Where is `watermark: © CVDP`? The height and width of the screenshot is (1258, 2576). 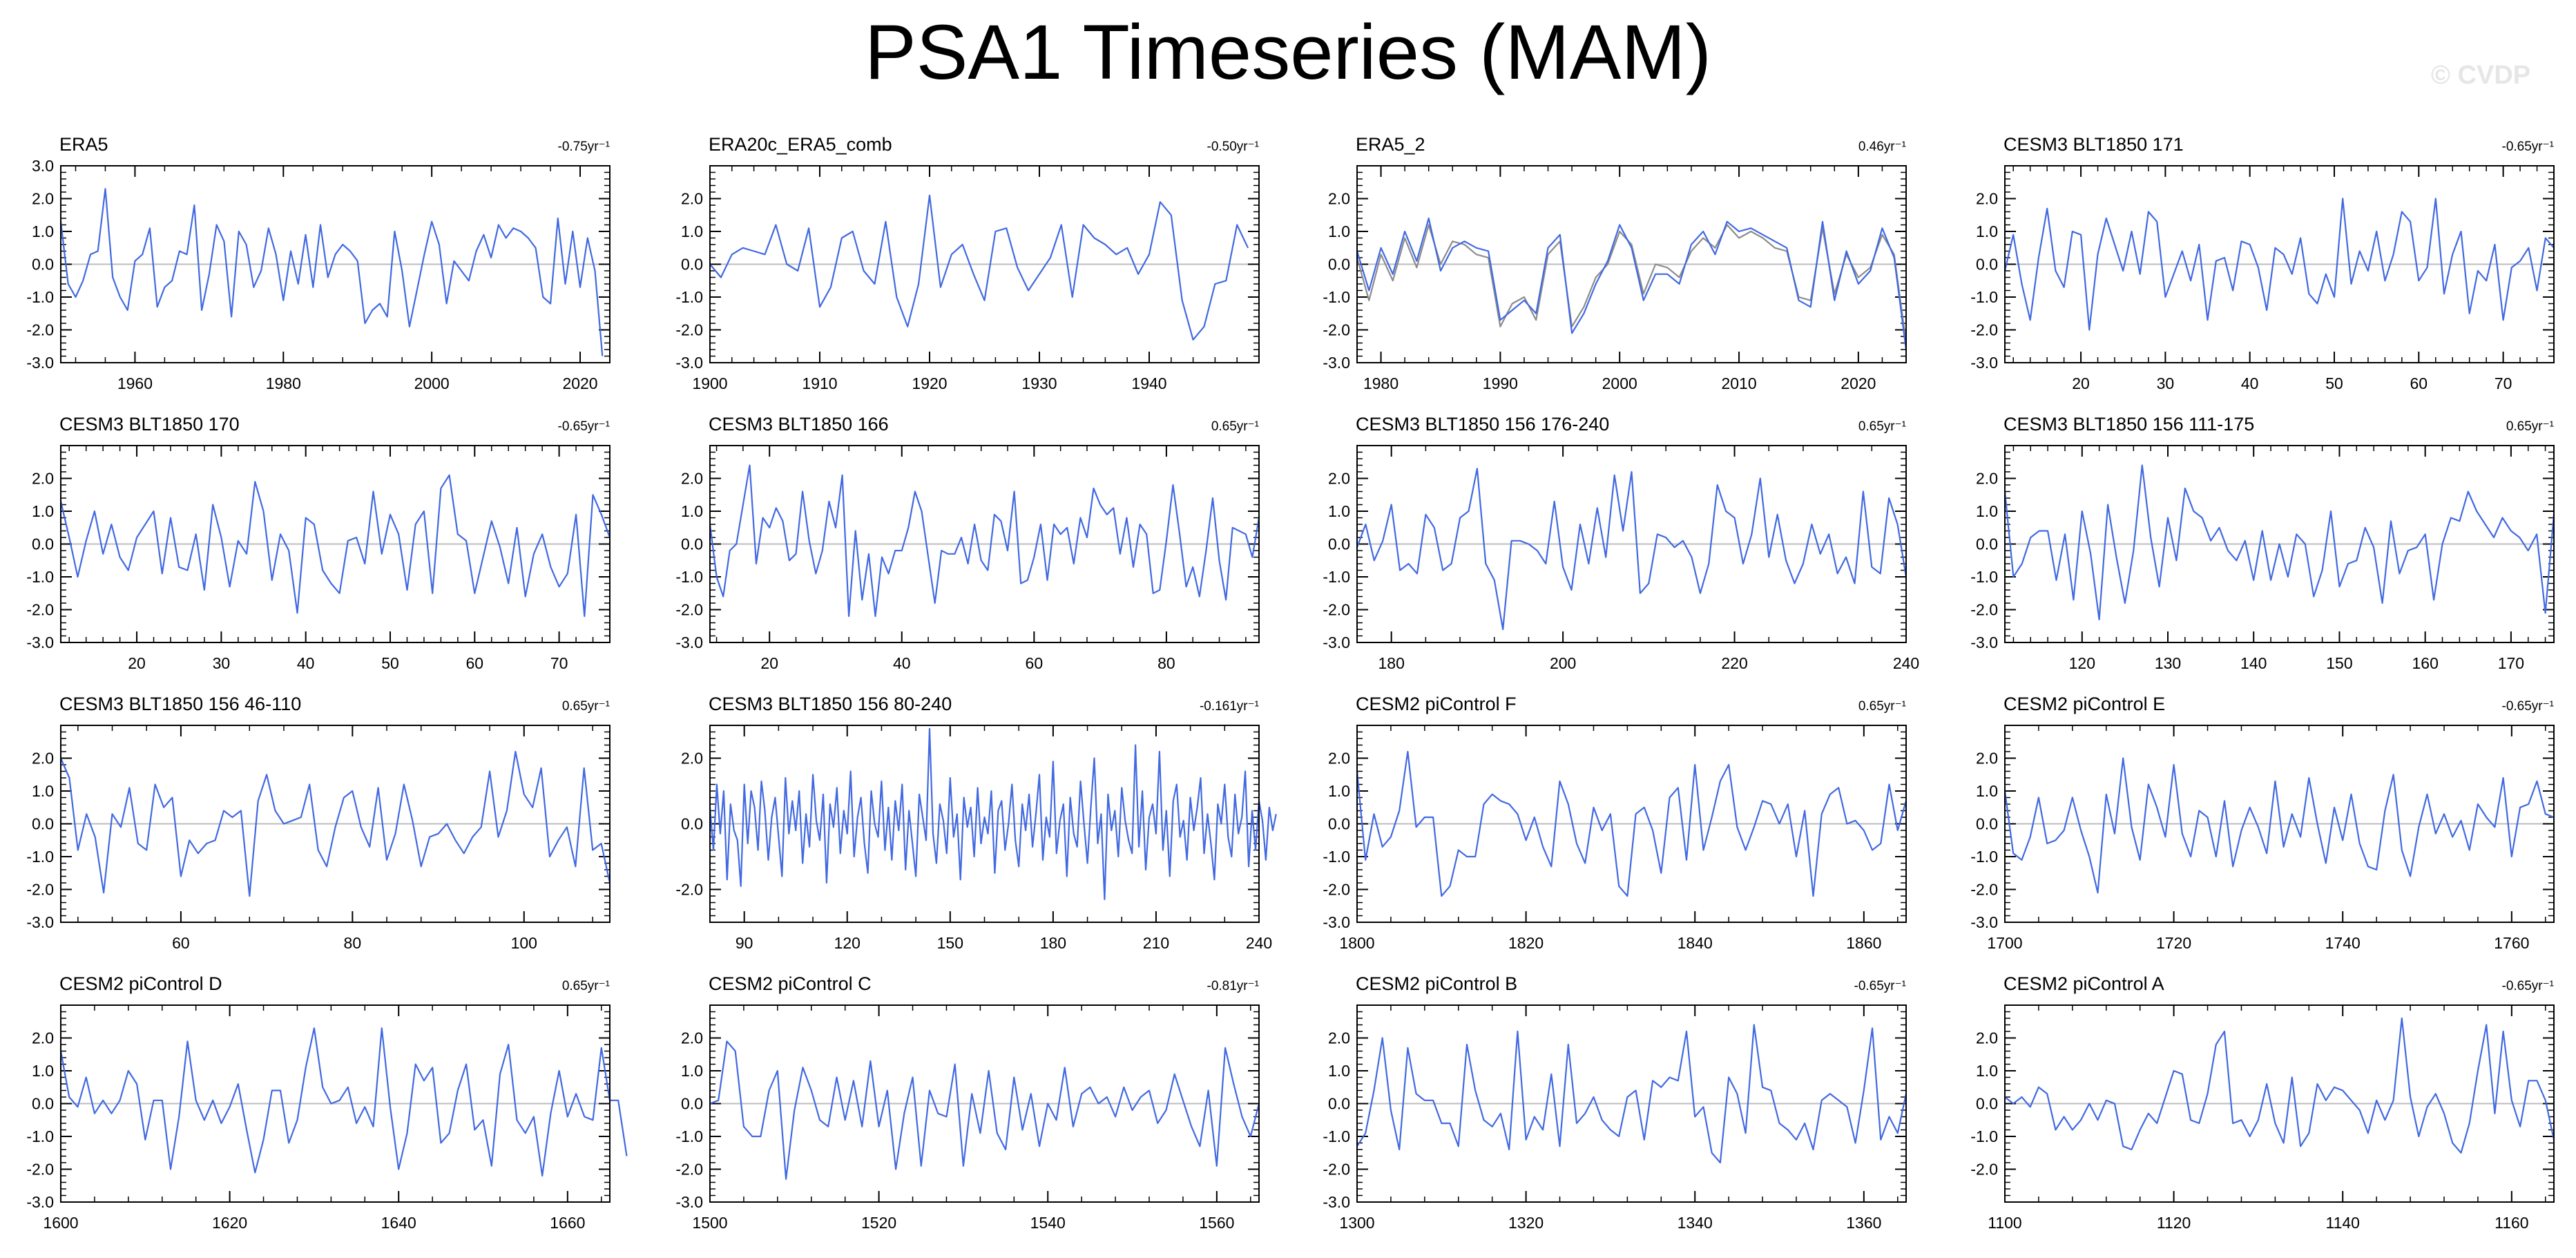
watermark: © CVDP is located at coordinates (2481, 75).